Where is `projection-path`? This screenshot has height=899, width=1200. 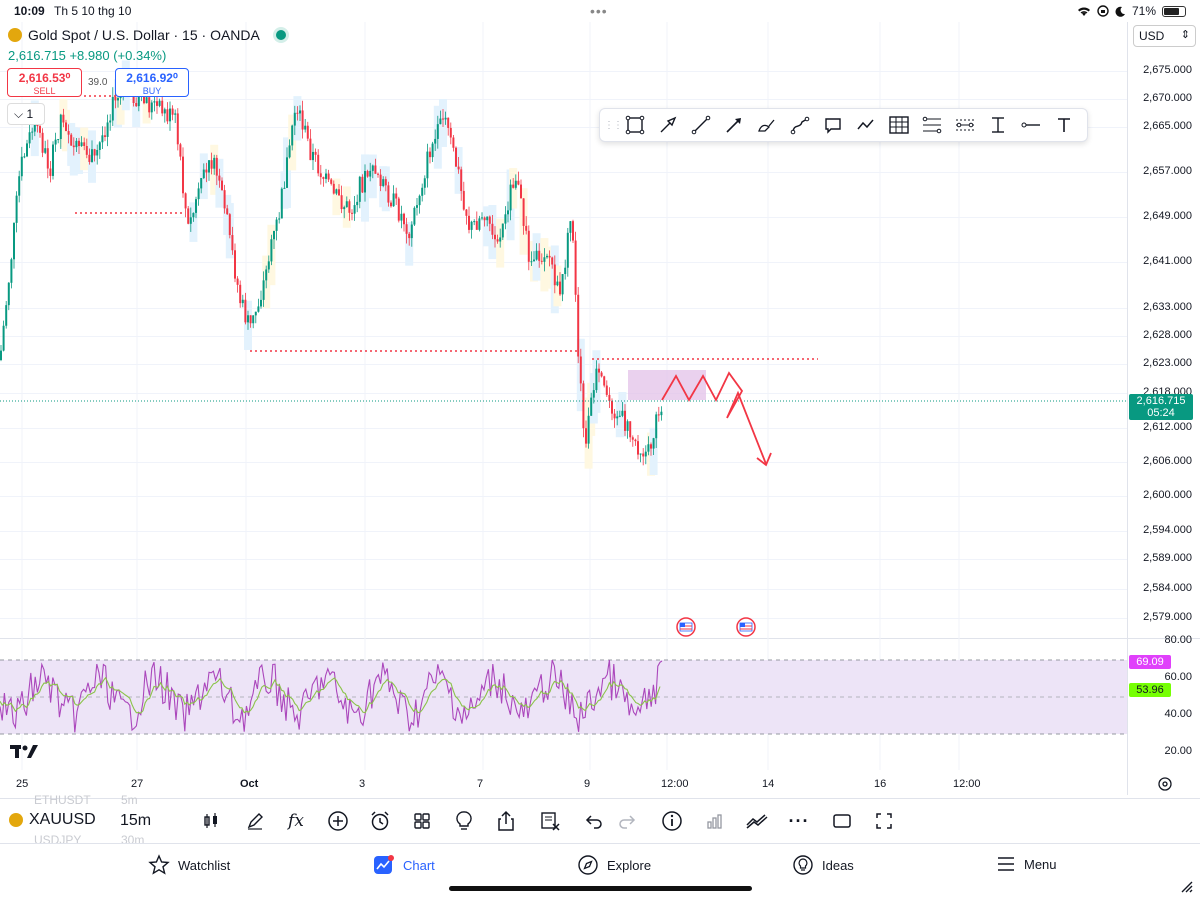 projection-path is located at coordinates (714, 418).